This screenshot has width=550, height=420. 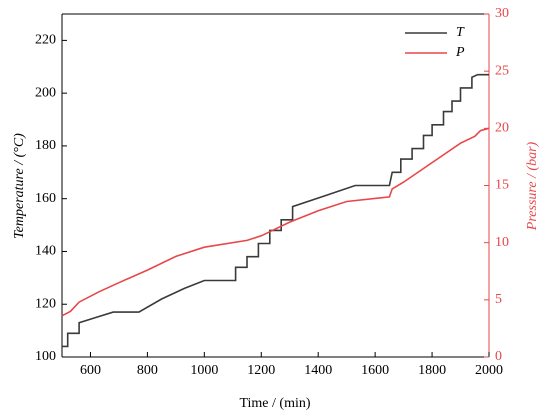 What do you see at coordinates (502, 242) in the screenshot?
I see `y2-tick-label: 10` at bounding box center [502, 242].